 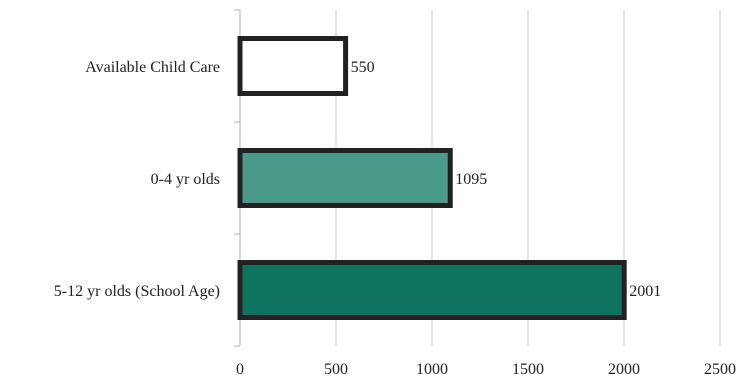 What do you see at coordinates (624, 369) in the screenshot?
I see `x-tick-label: 2000` at bounding box center [624, 369].